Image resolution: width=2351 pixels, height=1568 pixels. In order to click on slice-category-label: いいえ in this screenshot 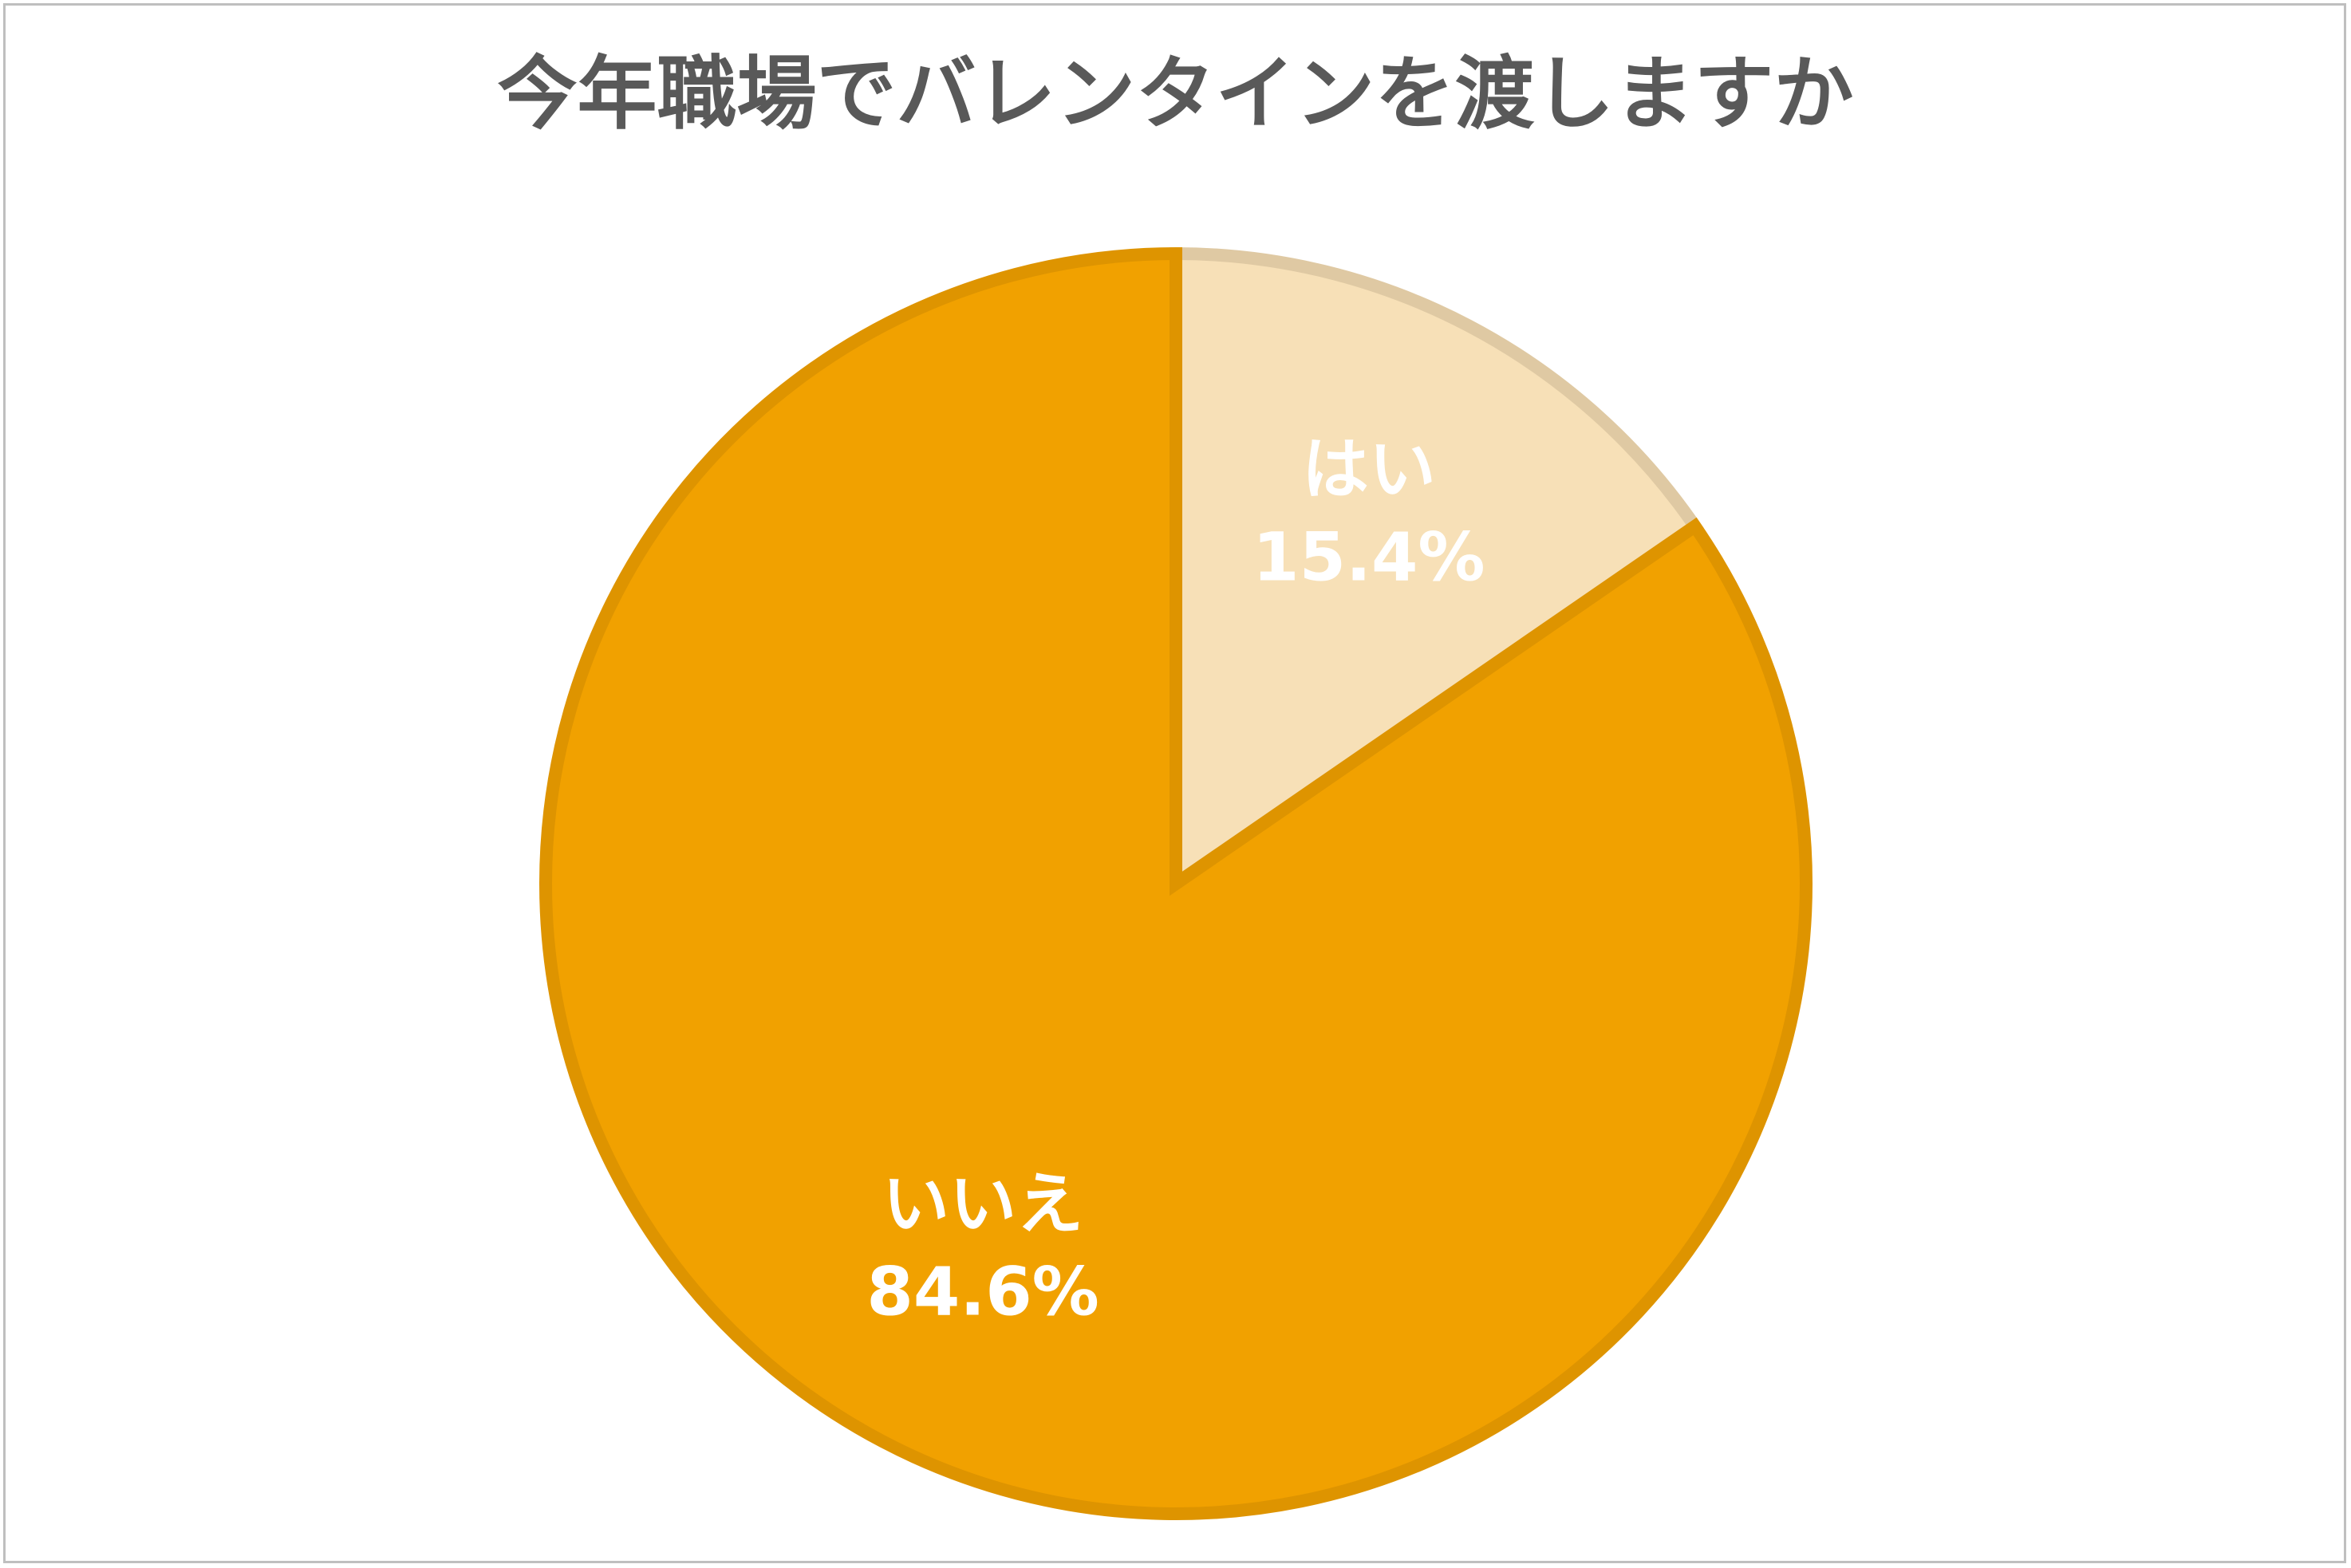, I will do `click(982, 1204)`.